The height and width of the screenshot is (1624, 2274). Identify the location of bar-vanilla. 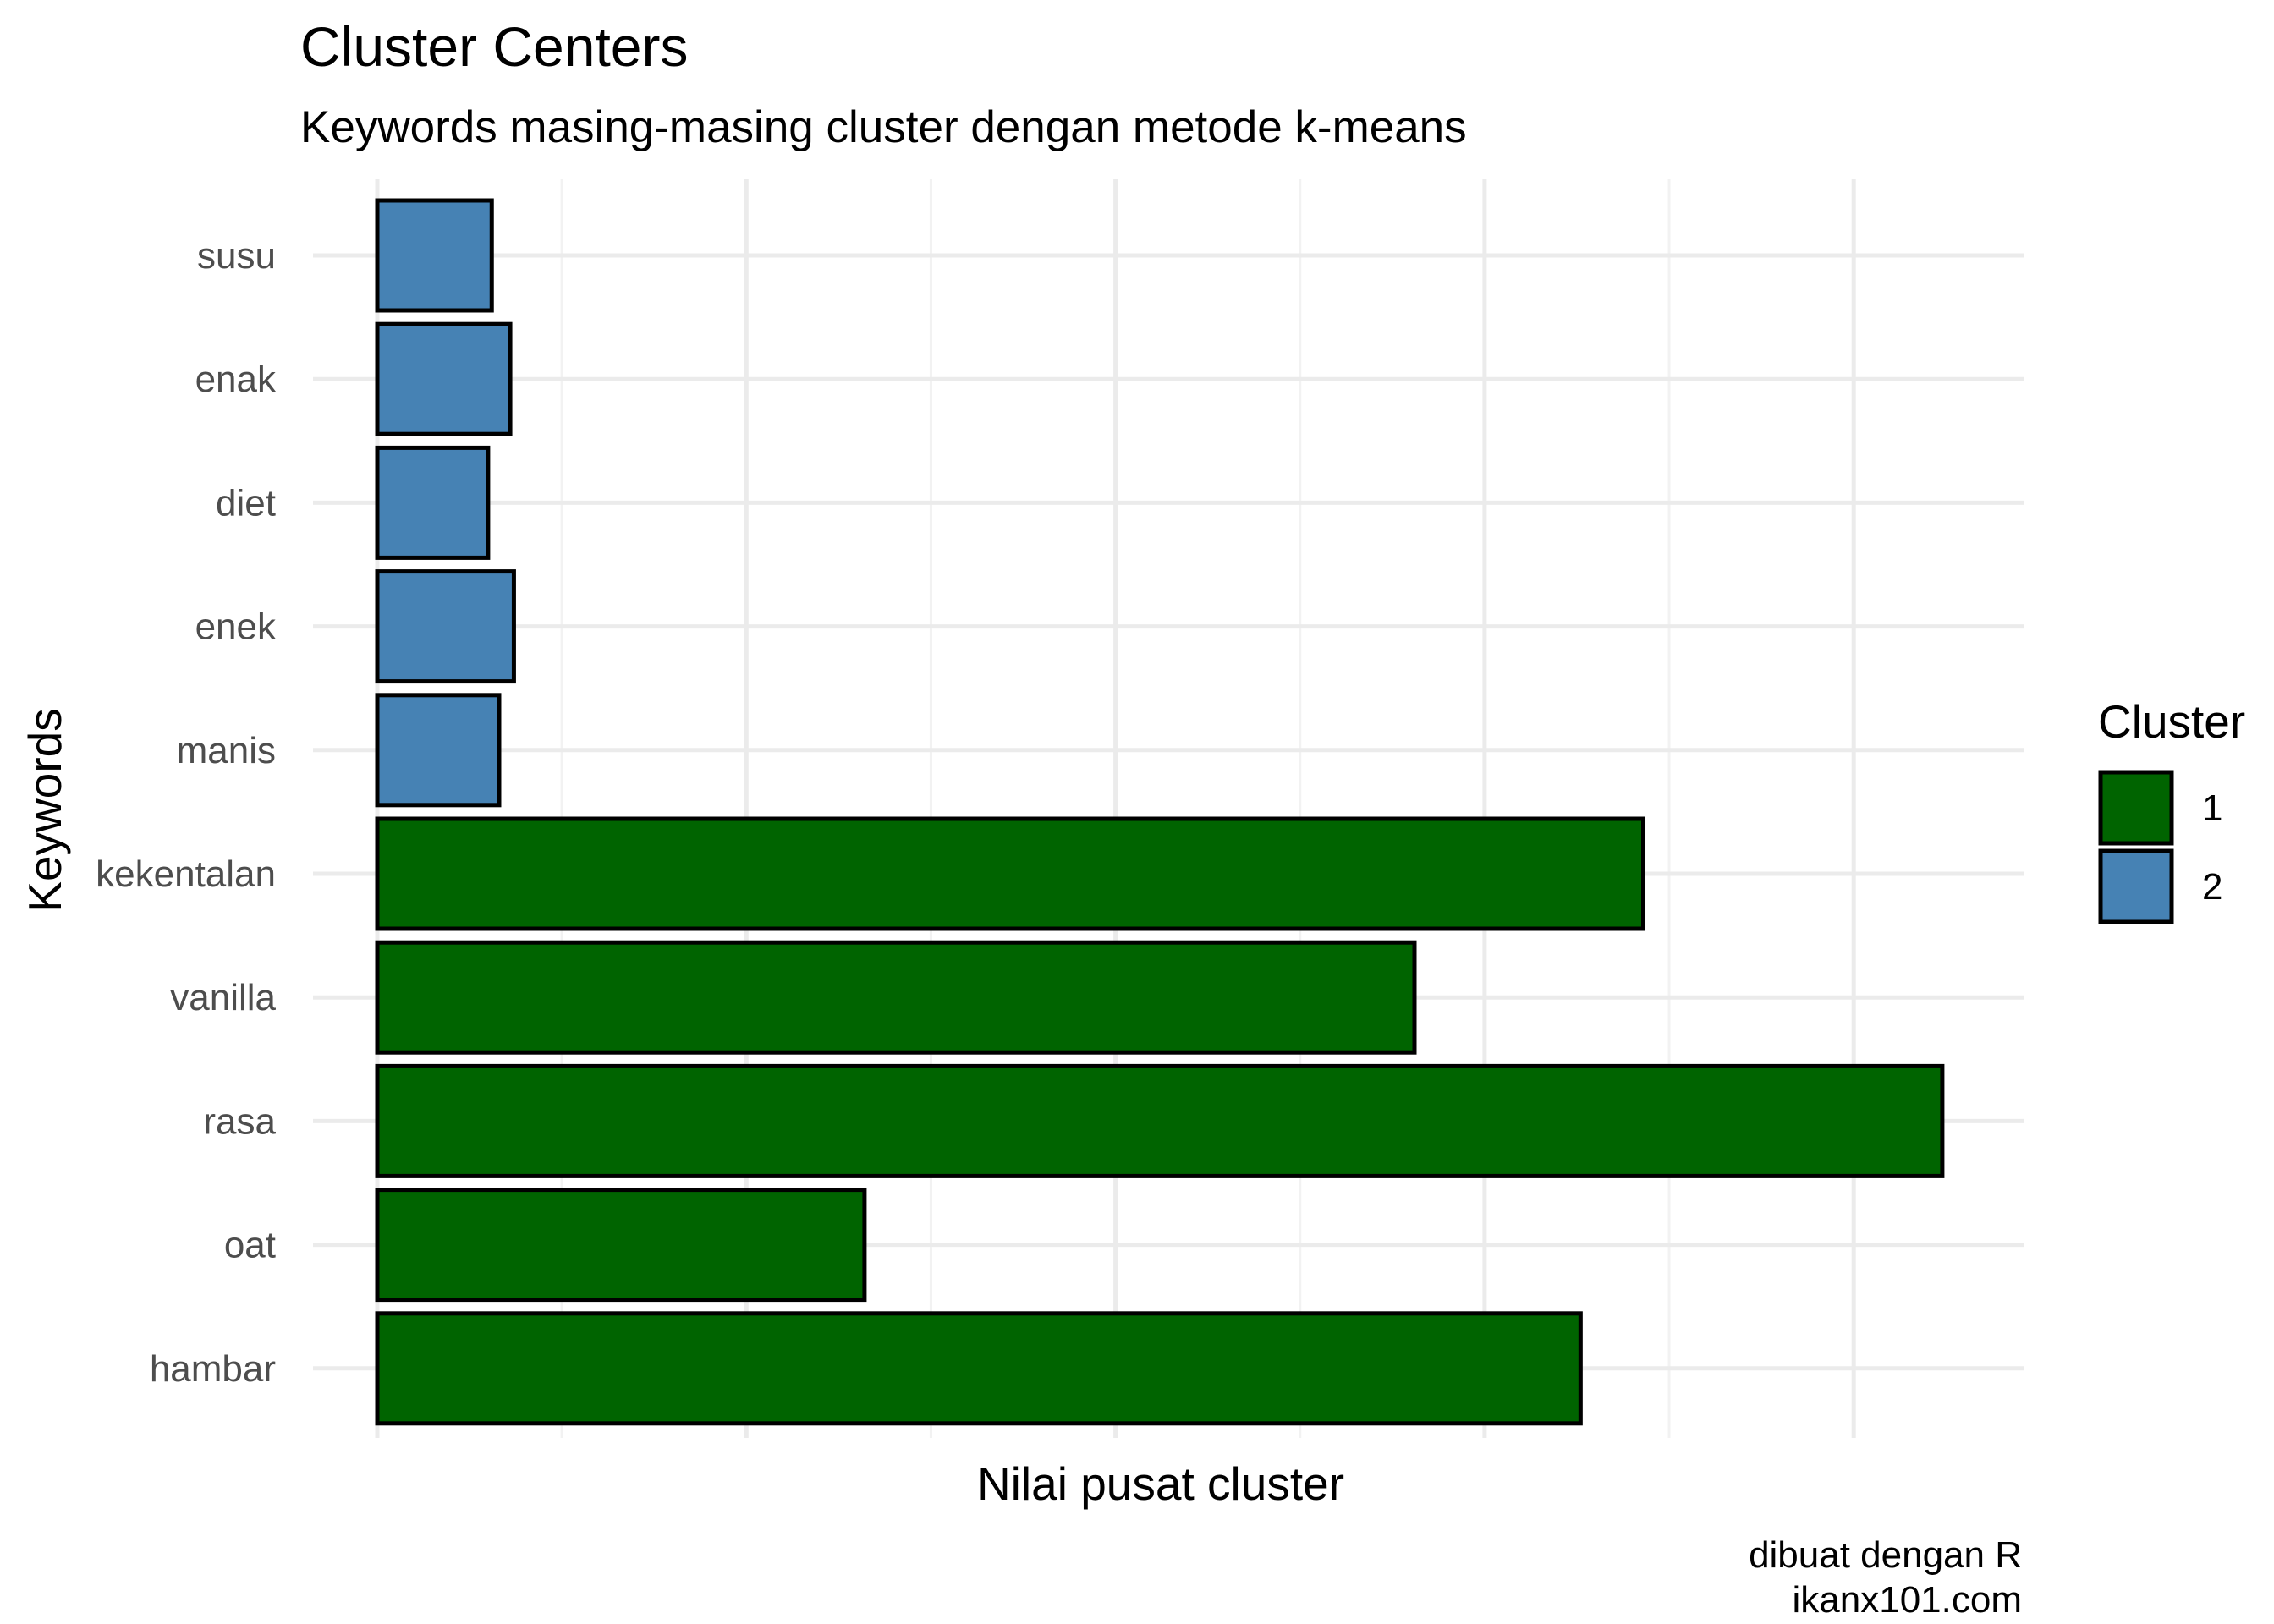
(896, 997).